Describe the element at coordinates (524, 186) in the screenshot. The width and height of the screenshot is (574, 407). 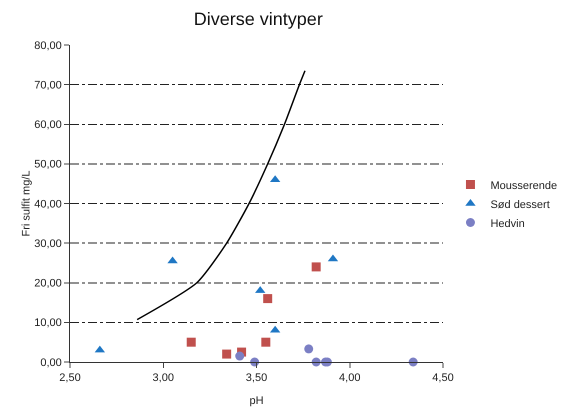
I see `legend-label: Mousserende` at that location.